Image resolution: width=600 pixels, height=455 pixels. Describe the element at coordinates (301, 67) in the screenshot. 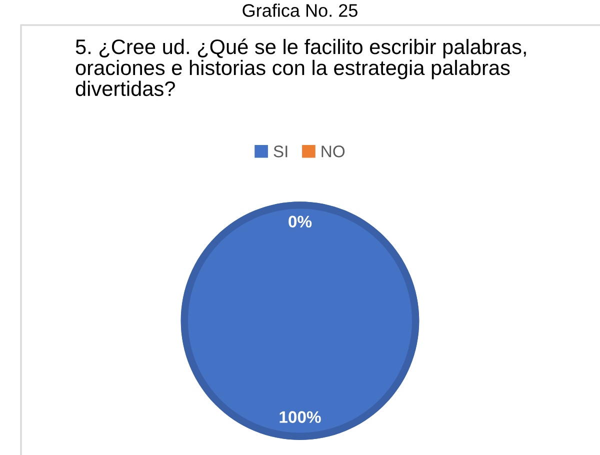

I see `chart-title: 5. ¿Cree ud. ¿Qué se le facilito escribir palabras, oraciones e historias con la estrategia palabras divertidas?` at that location.